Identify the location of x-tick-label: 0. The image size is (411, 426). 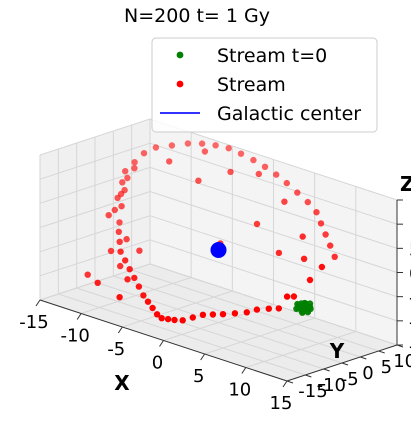
(157, 363).